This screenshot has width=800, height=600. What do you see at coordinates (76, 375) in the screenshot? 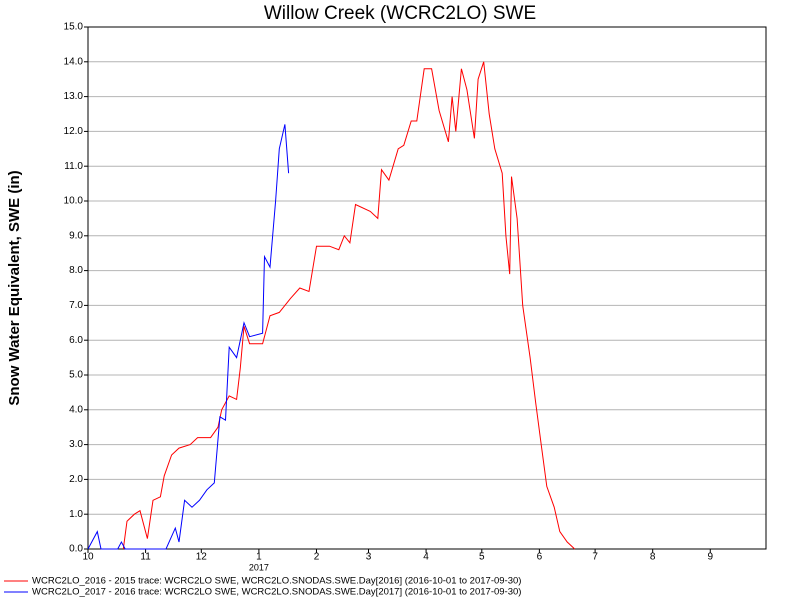
I see `y-tick-label: 5.0` at bounding box center [76, 375].